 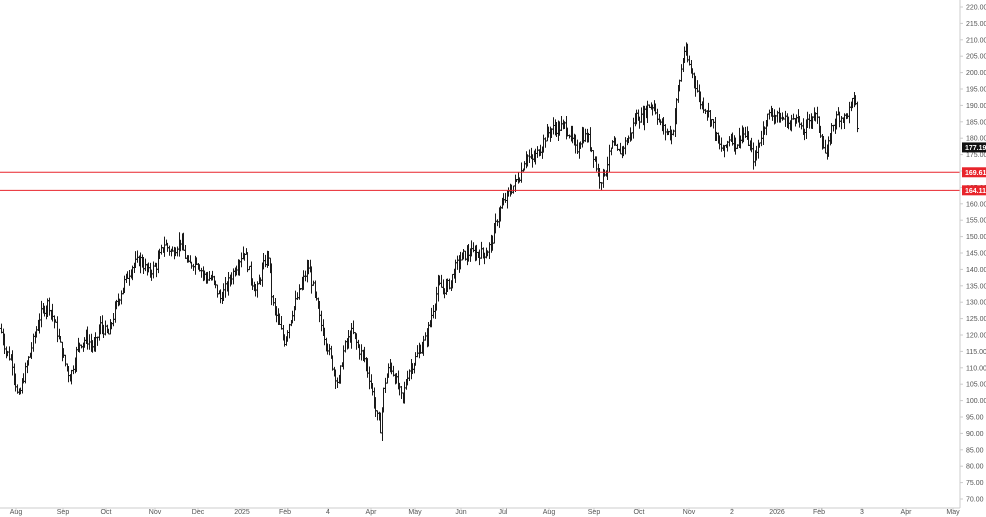 What do you see at coordinates (976, 270) in the screenshot?
I see `y-tick-label: 140.00` at bounding box center [976, 270].